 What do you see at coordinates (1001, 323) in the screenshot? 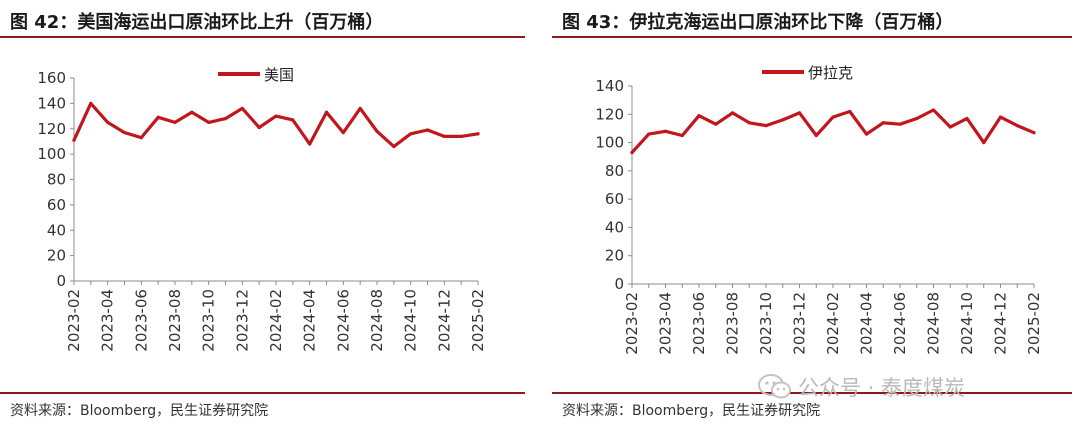
I see `x-tick-label: 2024-12` at bounding box center [1001, 323].